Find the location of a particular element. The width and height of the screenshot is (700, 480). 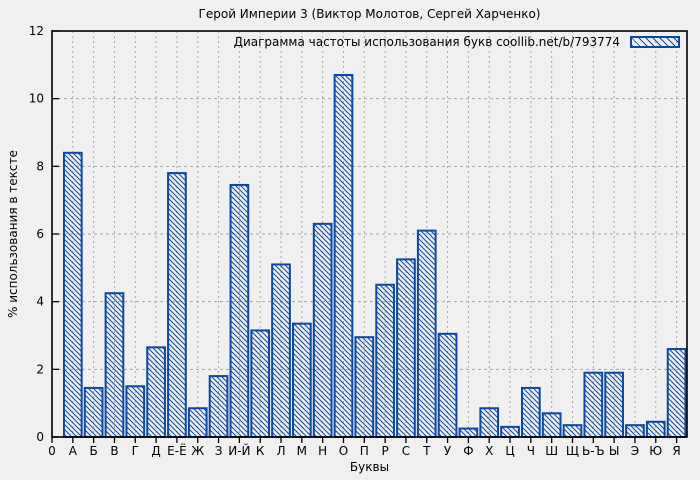

x-tick-label: Ц is located at coordinates (509, 451).